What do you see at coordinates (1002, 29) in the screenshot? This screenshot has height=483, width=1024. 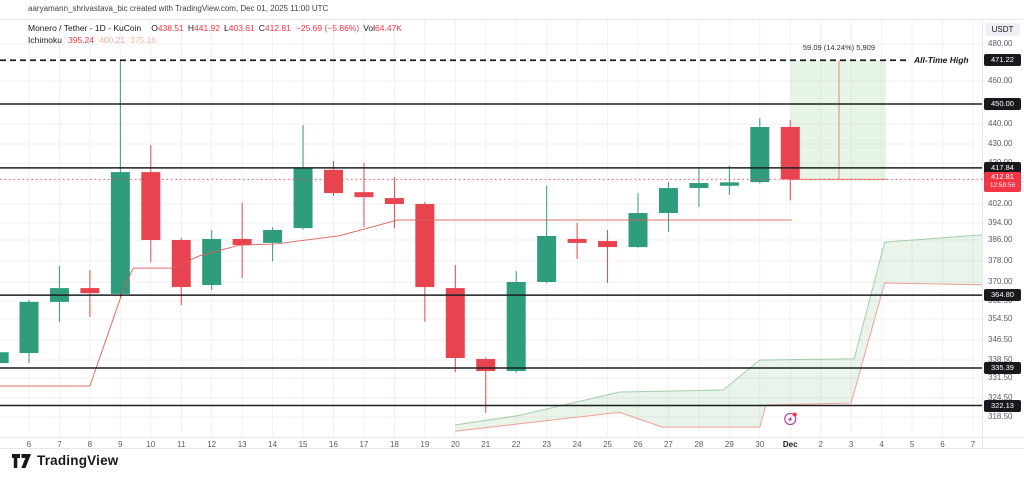 I see `currency-pill: USDT` at bounding box center [1002, 29].